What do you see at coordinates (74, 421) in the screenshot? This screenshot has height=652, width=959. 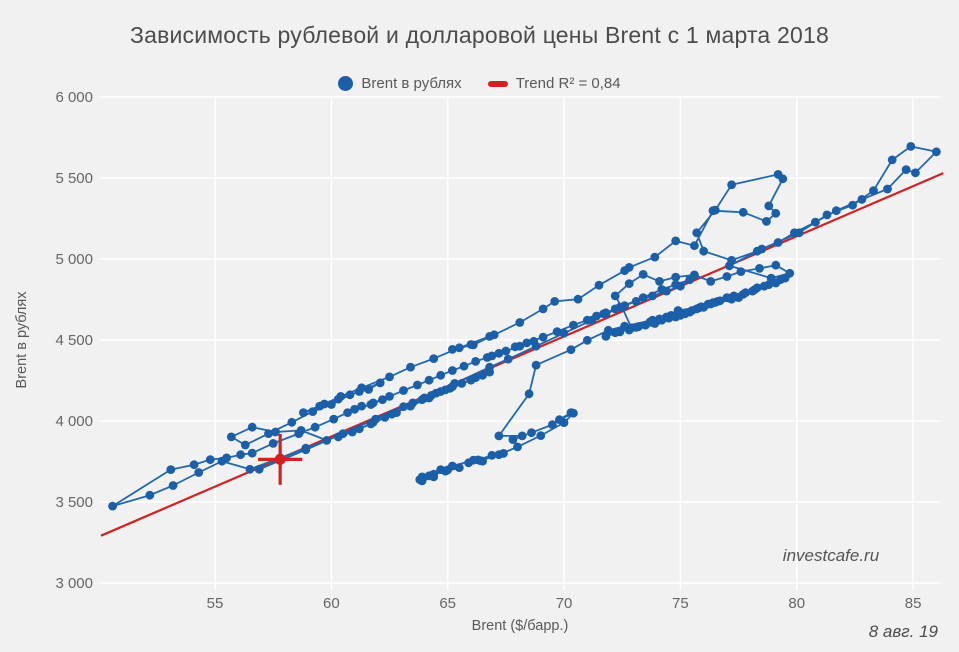 I see `svg-text: 4 000` at bounding box center [74, 421].